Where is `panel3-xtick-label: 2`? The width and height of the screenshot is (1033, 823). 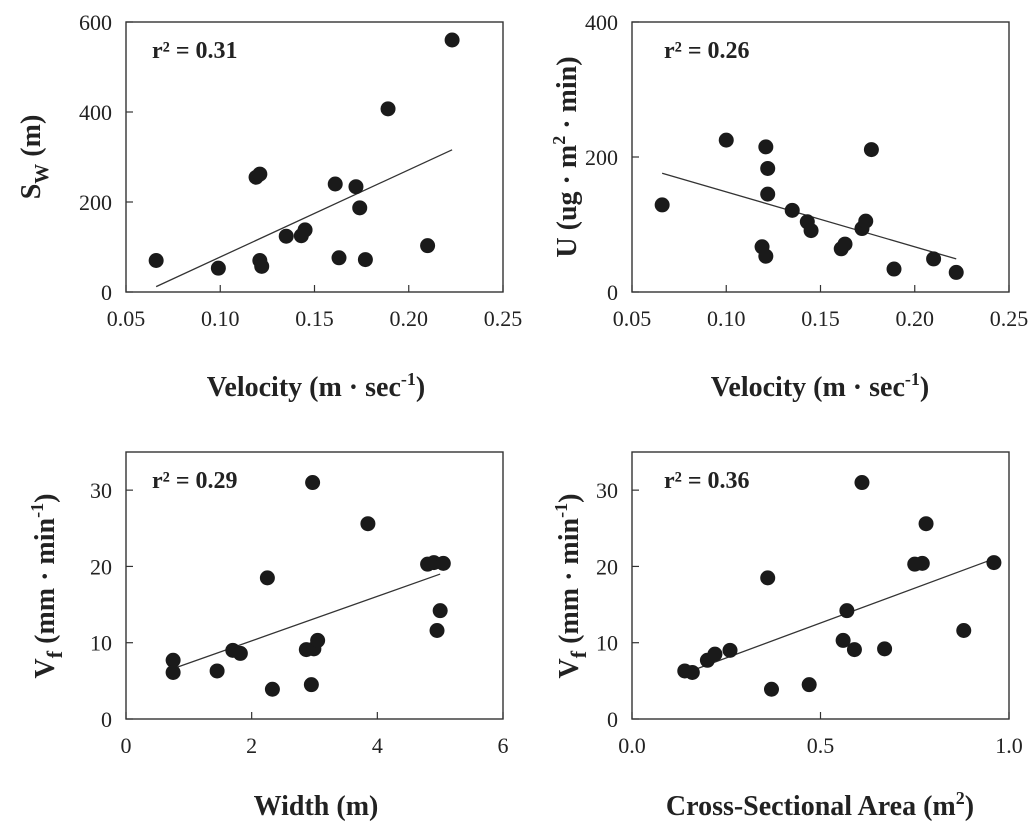 panel3-xtick-label: 2 is located at coordinates (251, 745).